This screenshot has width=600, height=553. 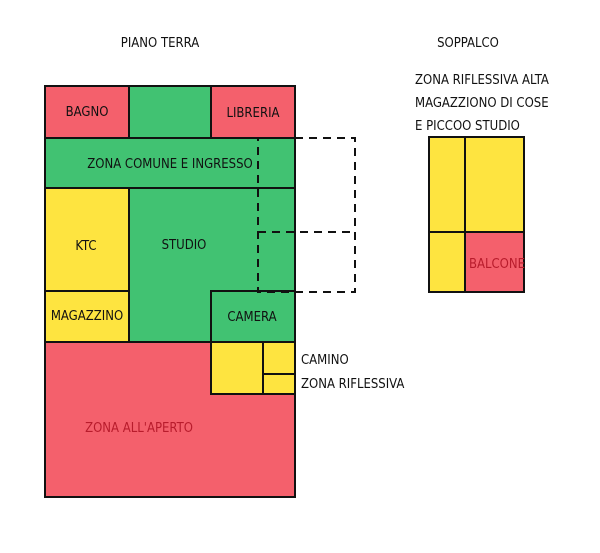 What do you see at coordinates (87, 316) in the screenshot?
I see `label-magazzino: MAGAZZINO` at bounding box center [87, 316].